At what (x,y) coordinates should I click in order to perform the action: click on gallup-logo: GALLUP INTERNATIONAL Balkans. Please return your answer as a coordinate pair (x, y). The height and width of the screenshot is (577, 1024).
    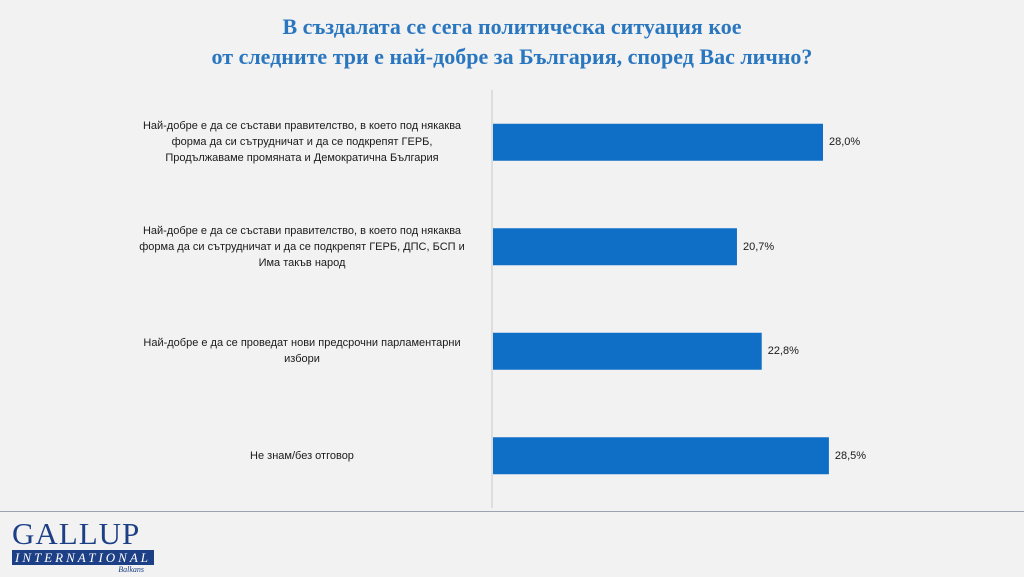
    Looking at the image, I should click on (83, 545).